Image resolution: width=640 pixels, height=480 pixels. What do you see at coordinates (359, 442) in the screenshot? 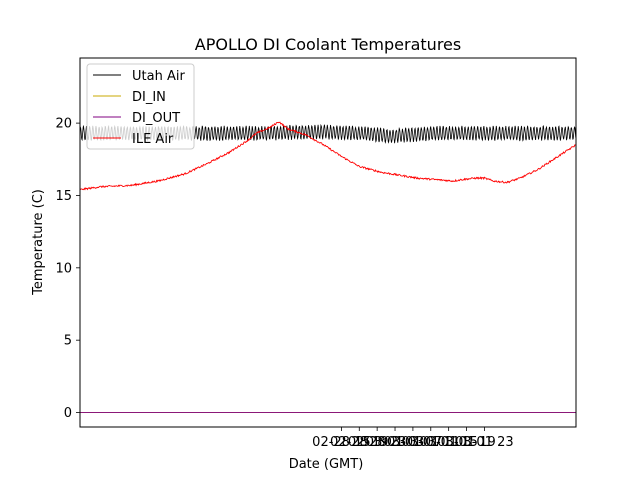
I see `x-tick-label: 02-28 19` at bounding box center [359, 442].